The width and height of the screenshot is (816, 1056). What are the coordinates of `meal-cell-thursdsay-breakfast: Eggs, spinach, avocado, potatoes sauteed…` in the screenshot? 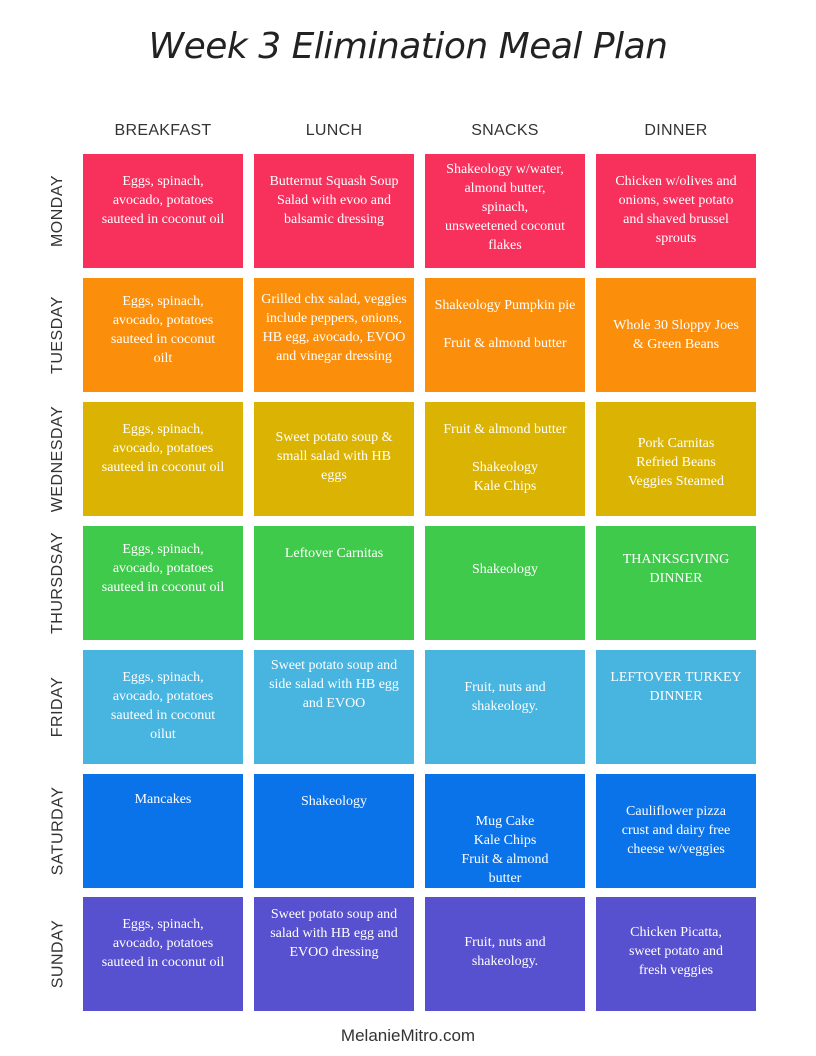 It's located at (163, 583).